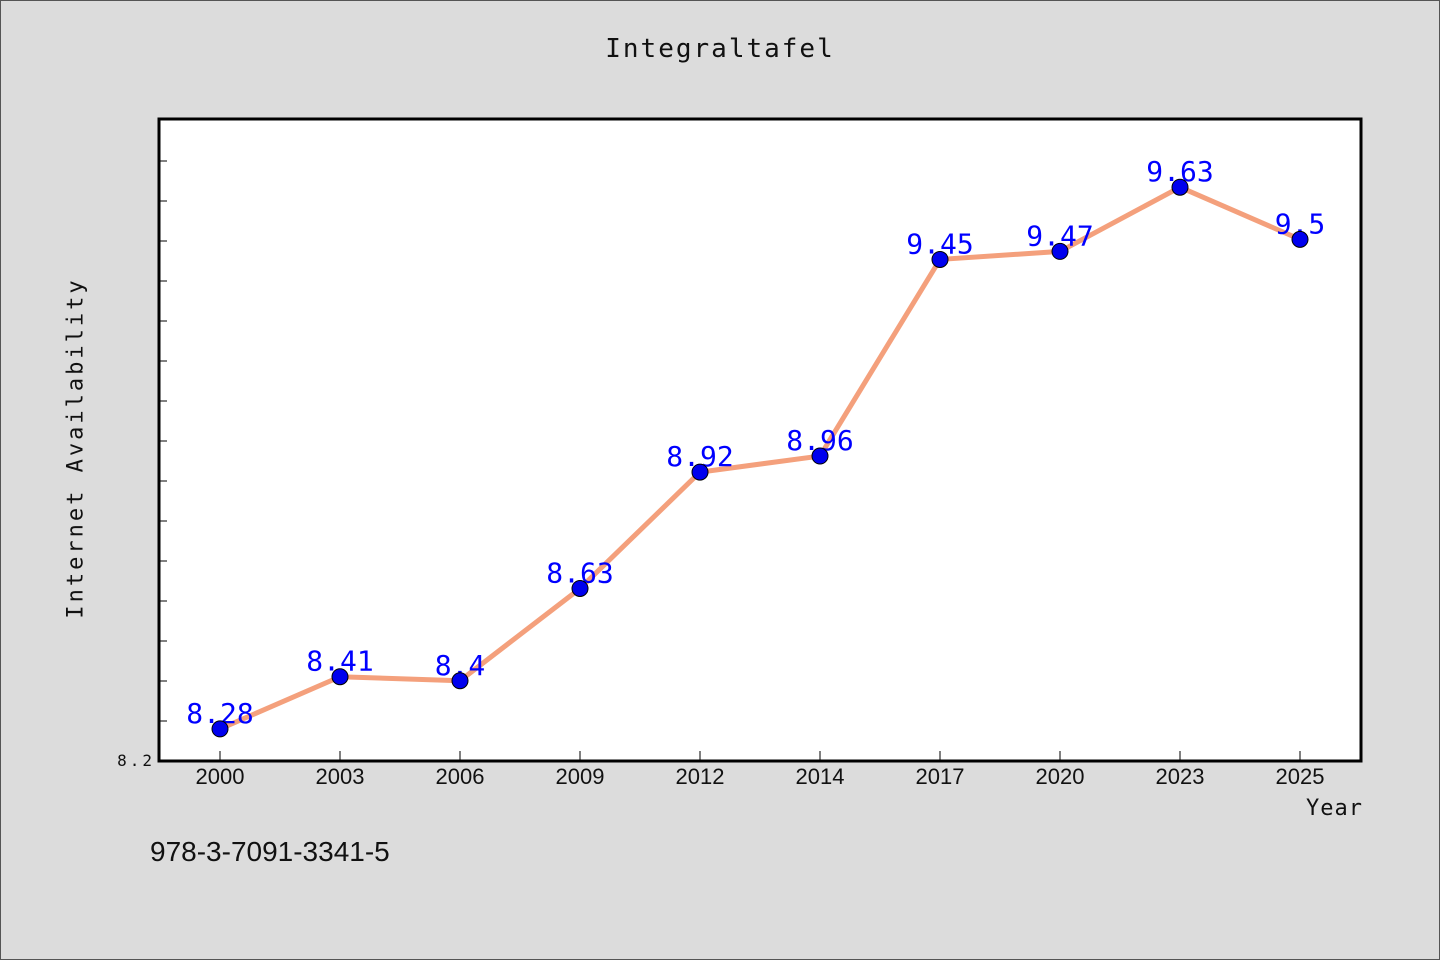  I want to click on x-axis-label: Year, so click(1334, 808).